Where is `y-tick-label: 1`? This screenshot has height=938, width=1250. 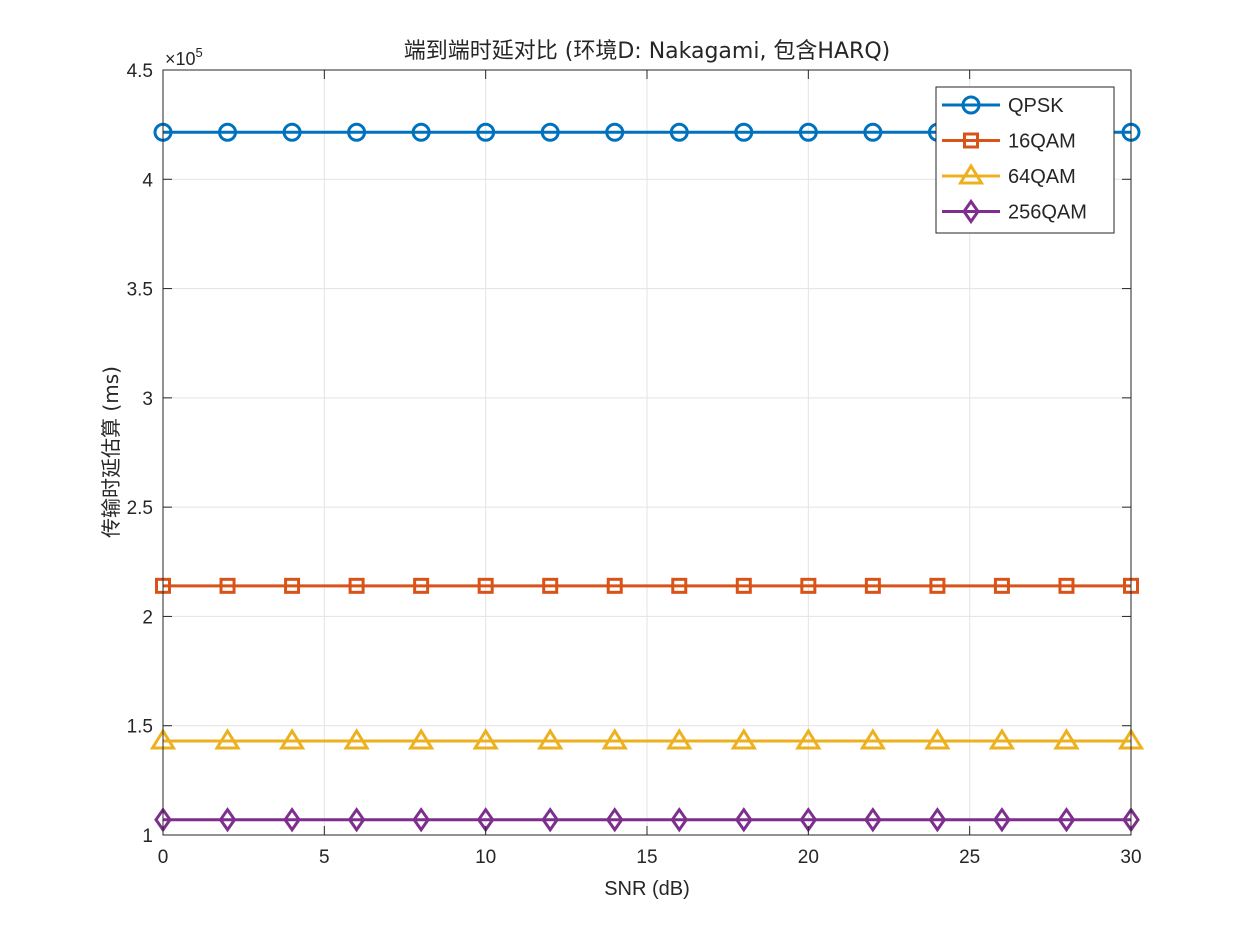
y-tick-label: 1 is located at coordinates (147, 836).